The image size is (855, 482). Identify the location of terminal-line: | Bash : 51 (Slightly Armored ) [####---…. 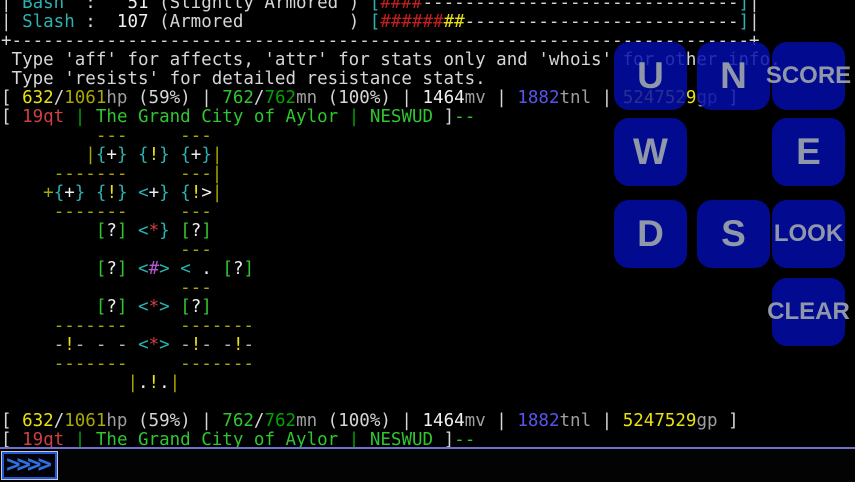
(380, 6).